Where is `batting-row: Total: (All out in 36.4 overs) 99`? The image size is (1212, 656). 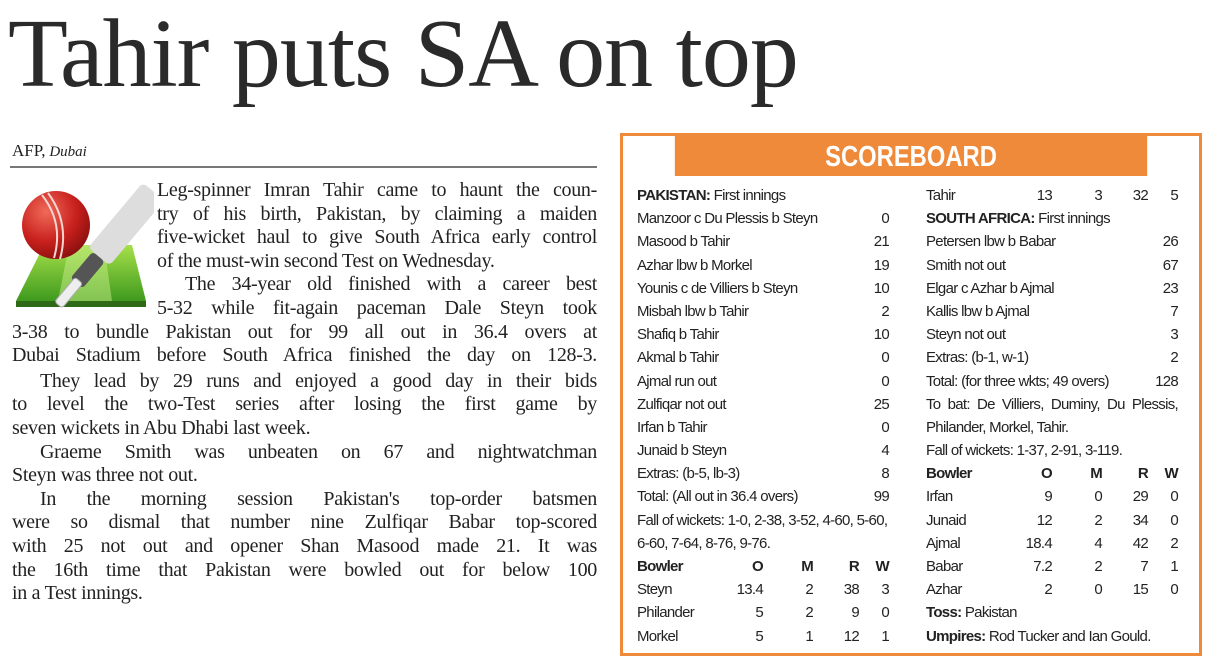
batting-row: Total: (All out in 36.4 overs) 99 is located at coordinates (763, 496).